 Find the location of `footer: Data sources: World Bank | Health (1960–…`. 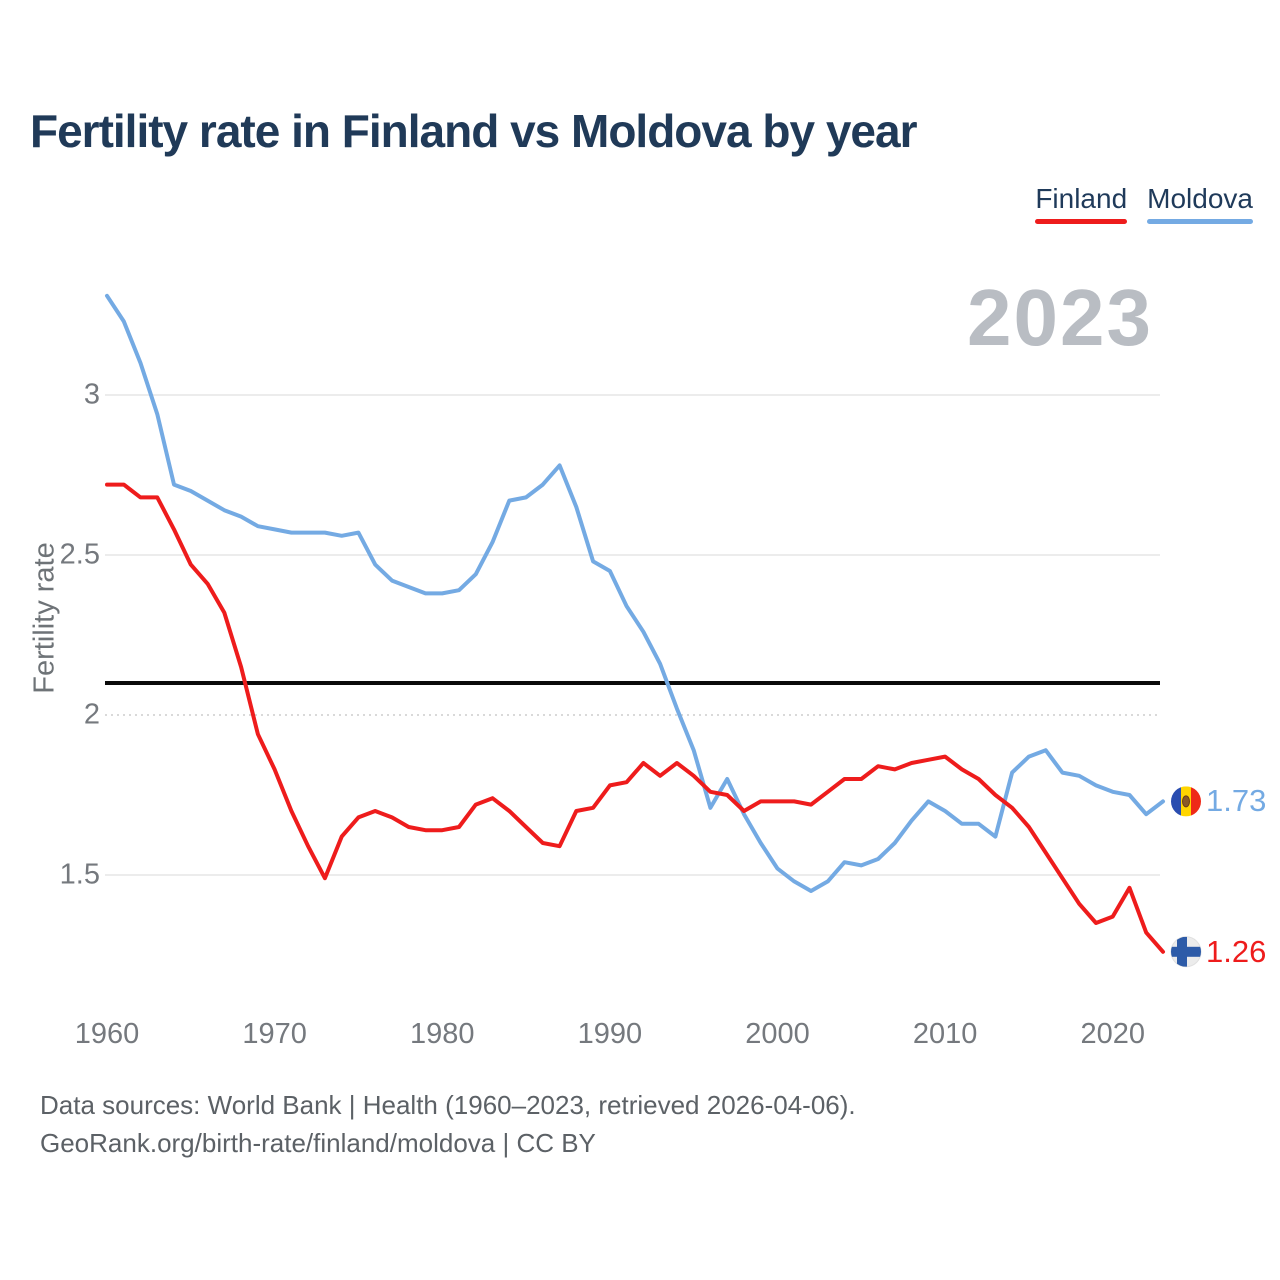

footer: Data sources: World Bank | Health (1960–… is located at coordinates (448, 1124).